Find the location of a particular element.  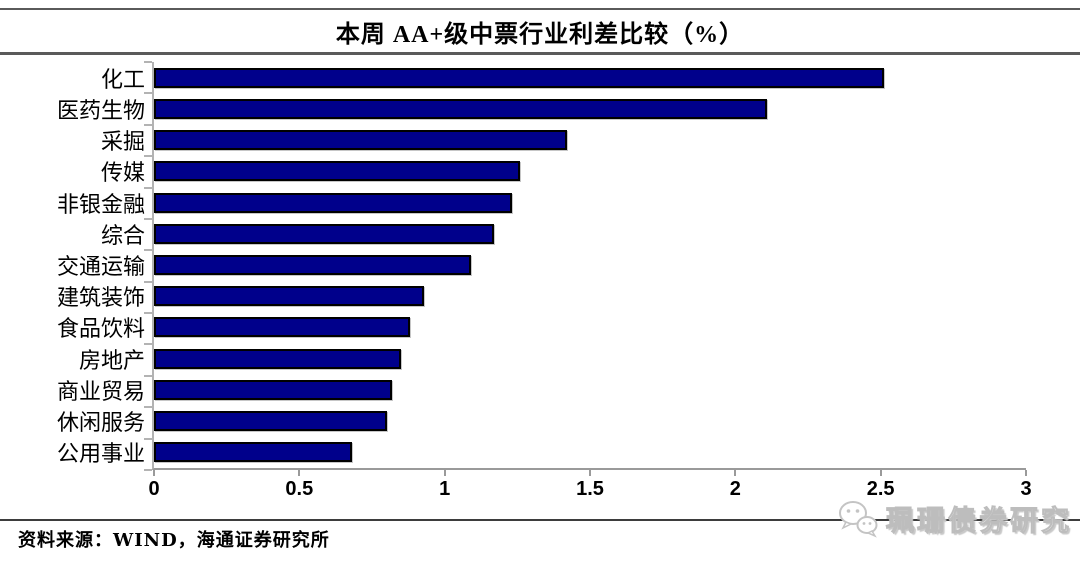

category-label: 公用事业 is located at coordinates (100, 455).